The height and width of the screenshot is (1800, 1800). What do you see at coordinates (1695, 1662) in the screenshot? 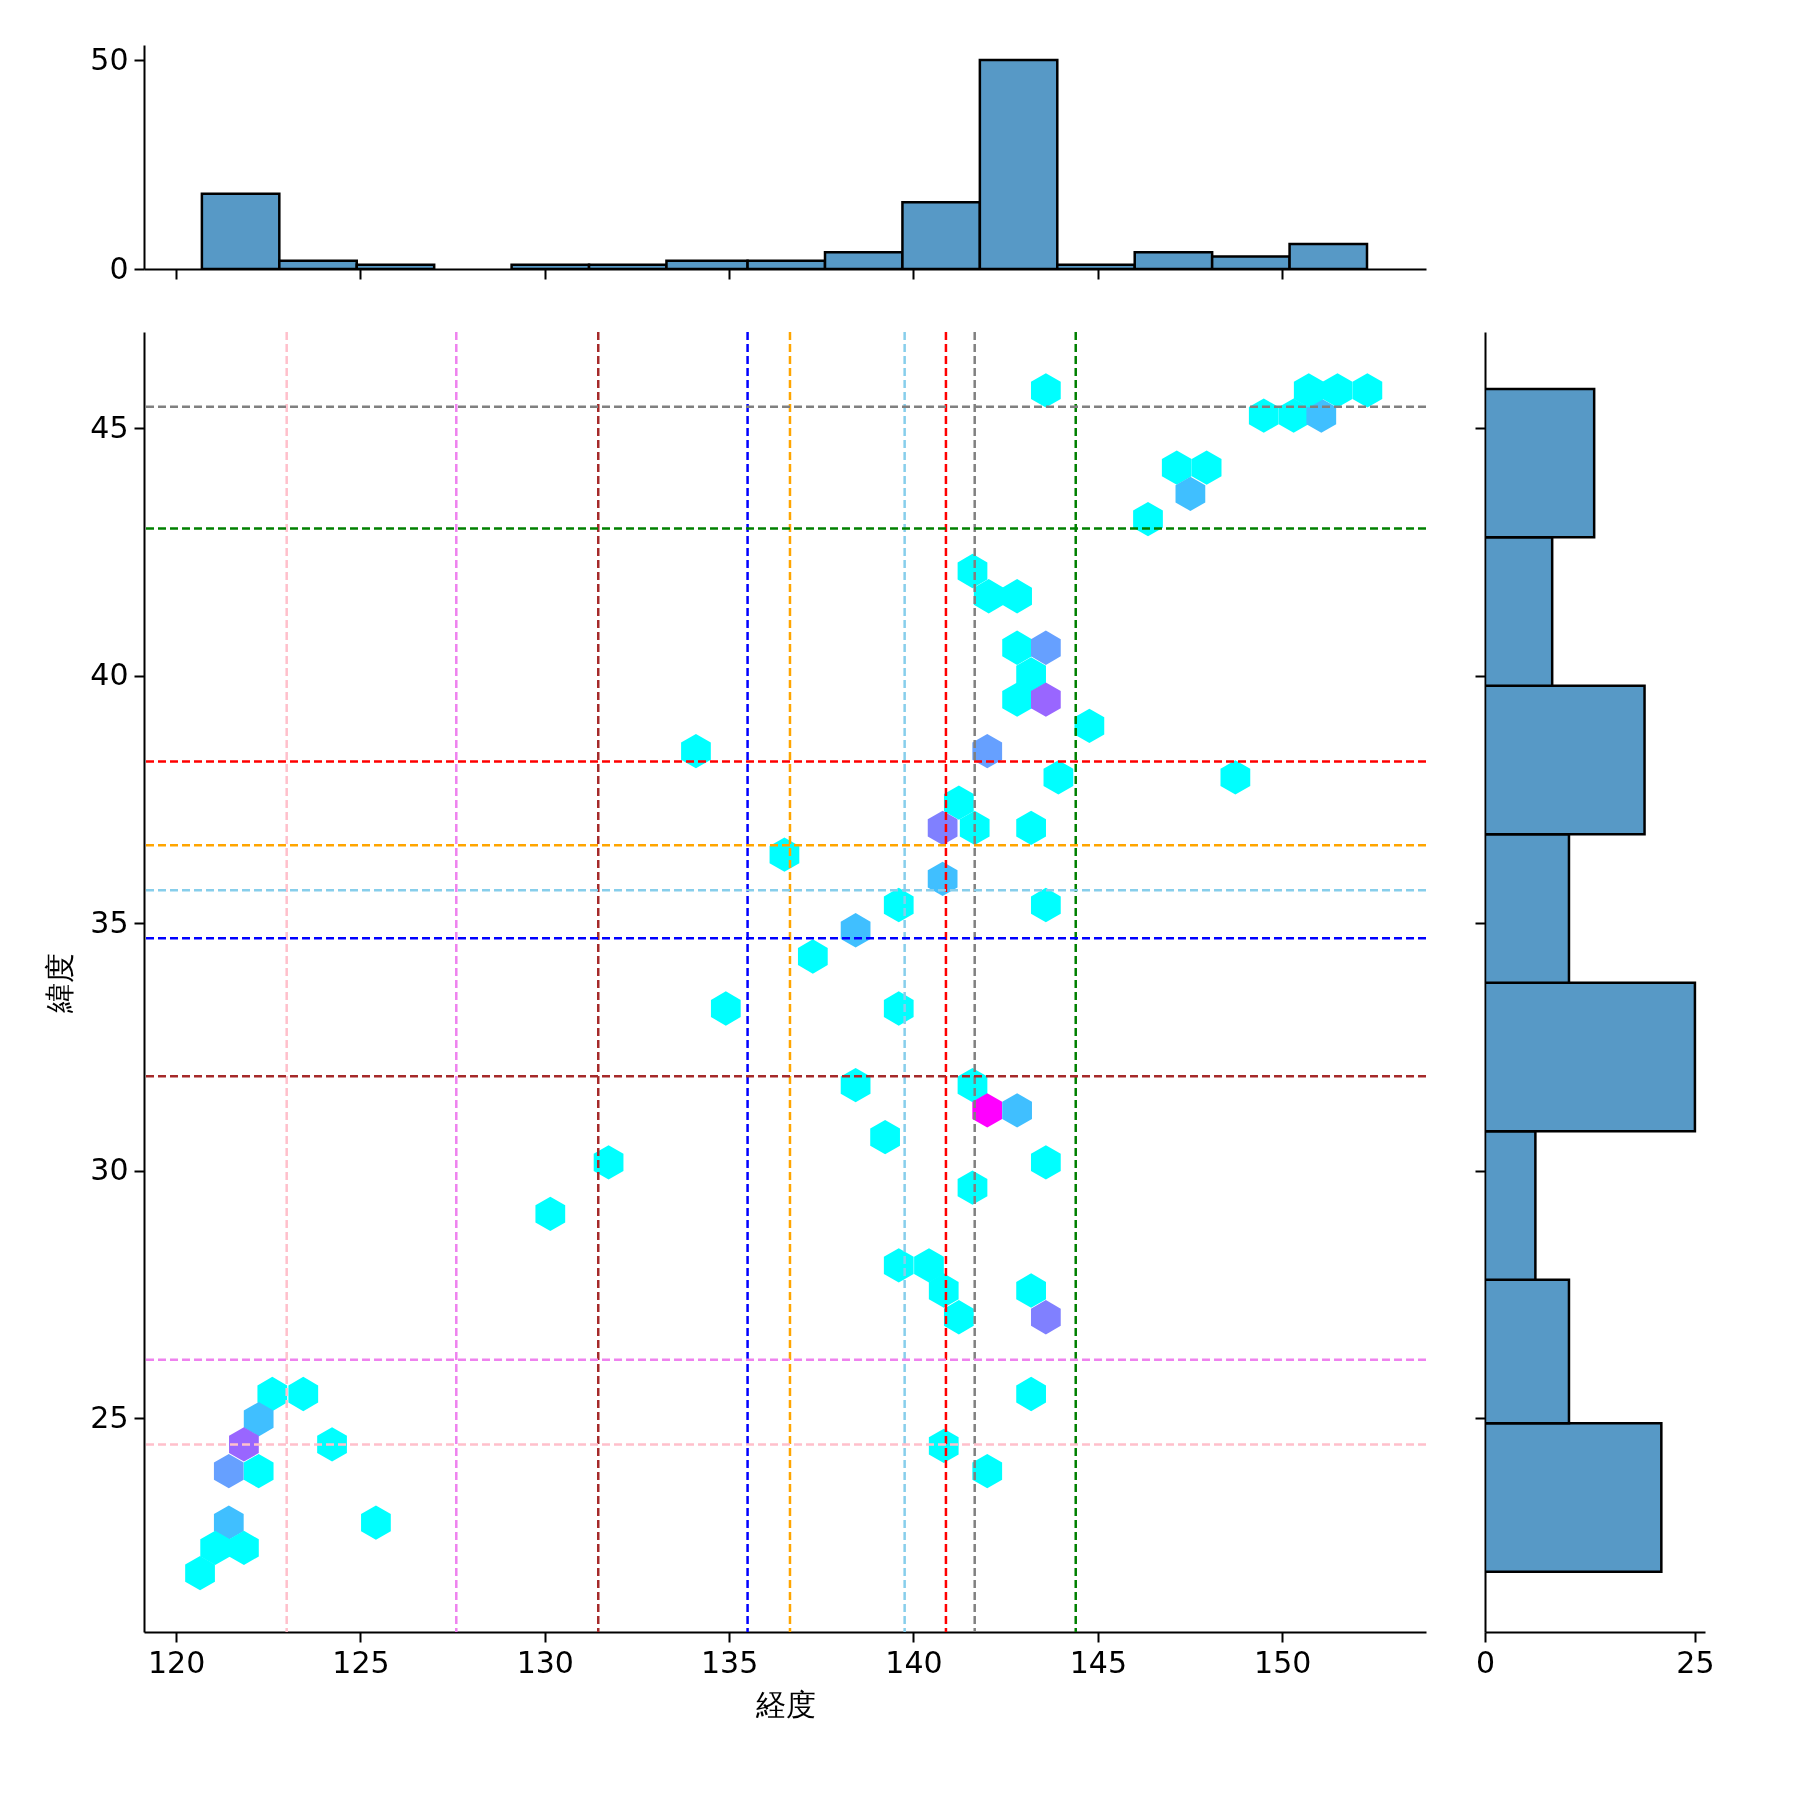
I see `x-tick-label: 25` at bounding box center [1695, 1662].